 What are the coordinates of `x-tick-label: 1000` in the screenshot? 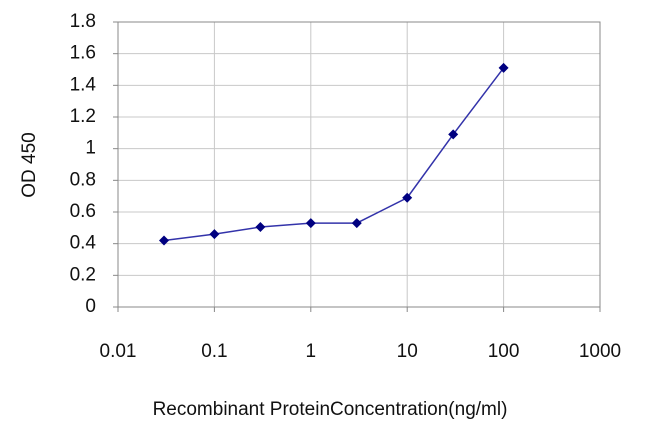 It's located at (600, 351).